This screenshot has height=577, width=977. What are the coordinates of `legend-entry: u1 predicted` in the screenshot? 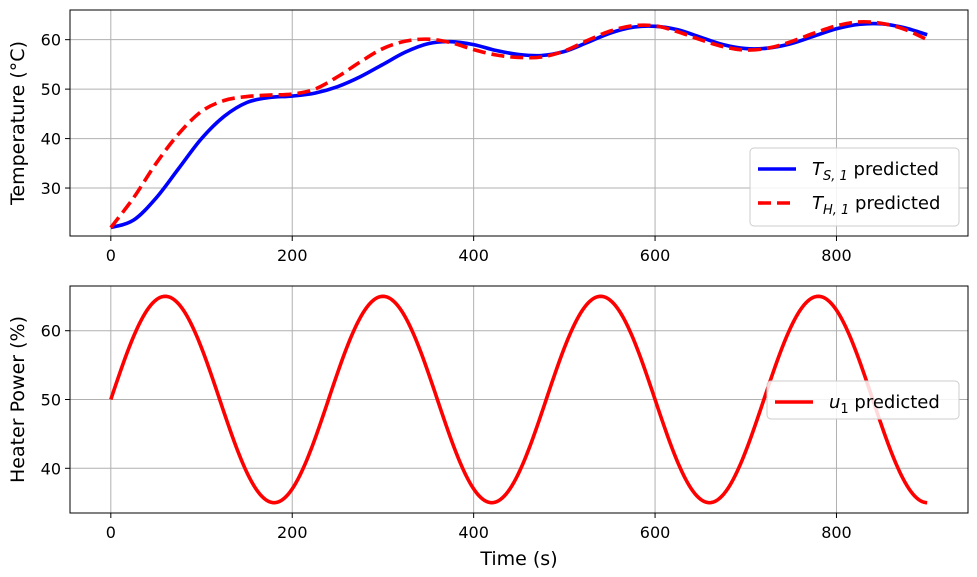 It's located at (884, 404).